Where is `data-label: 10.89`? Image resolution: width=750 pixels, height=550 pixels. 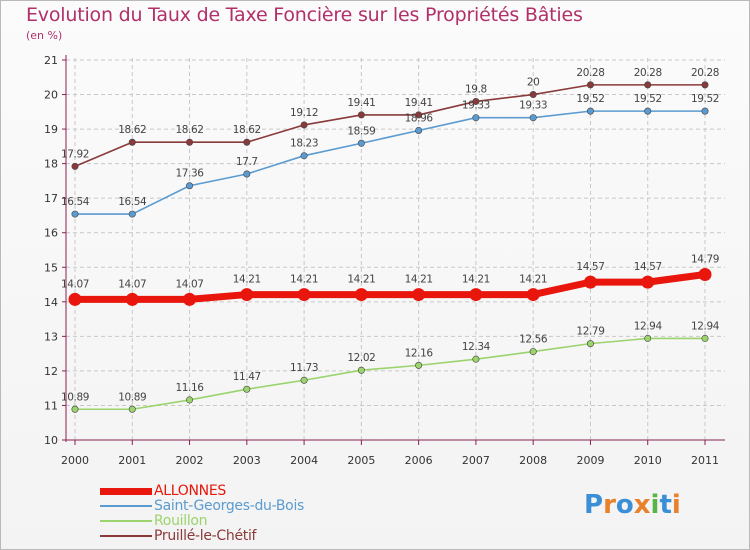
data-label: 10.89 is located at coordinates (132, 397).